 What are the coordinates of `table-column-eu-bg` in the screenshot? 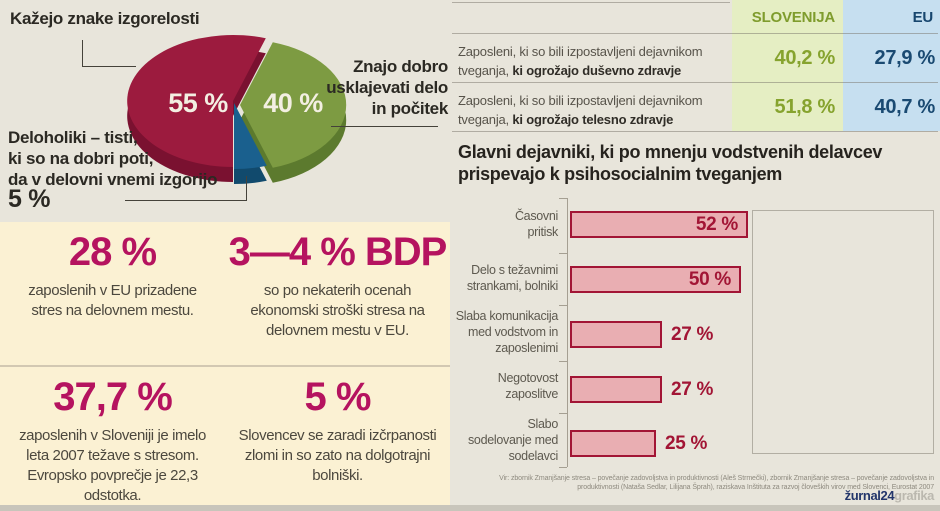 It's located at (891, 65).